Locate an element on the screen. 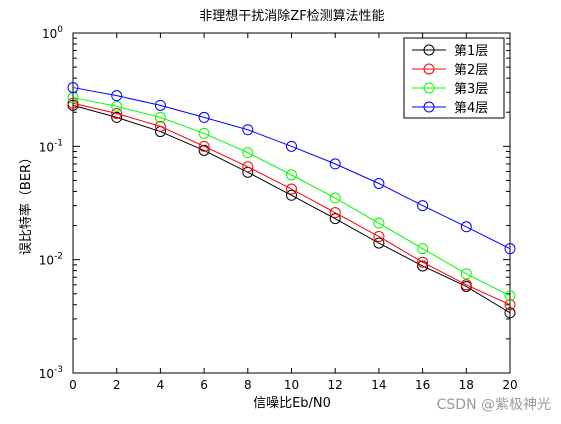 This screenshot has height=424, width=561. x-tick-label: 2 is located at coordinates (117, 385).